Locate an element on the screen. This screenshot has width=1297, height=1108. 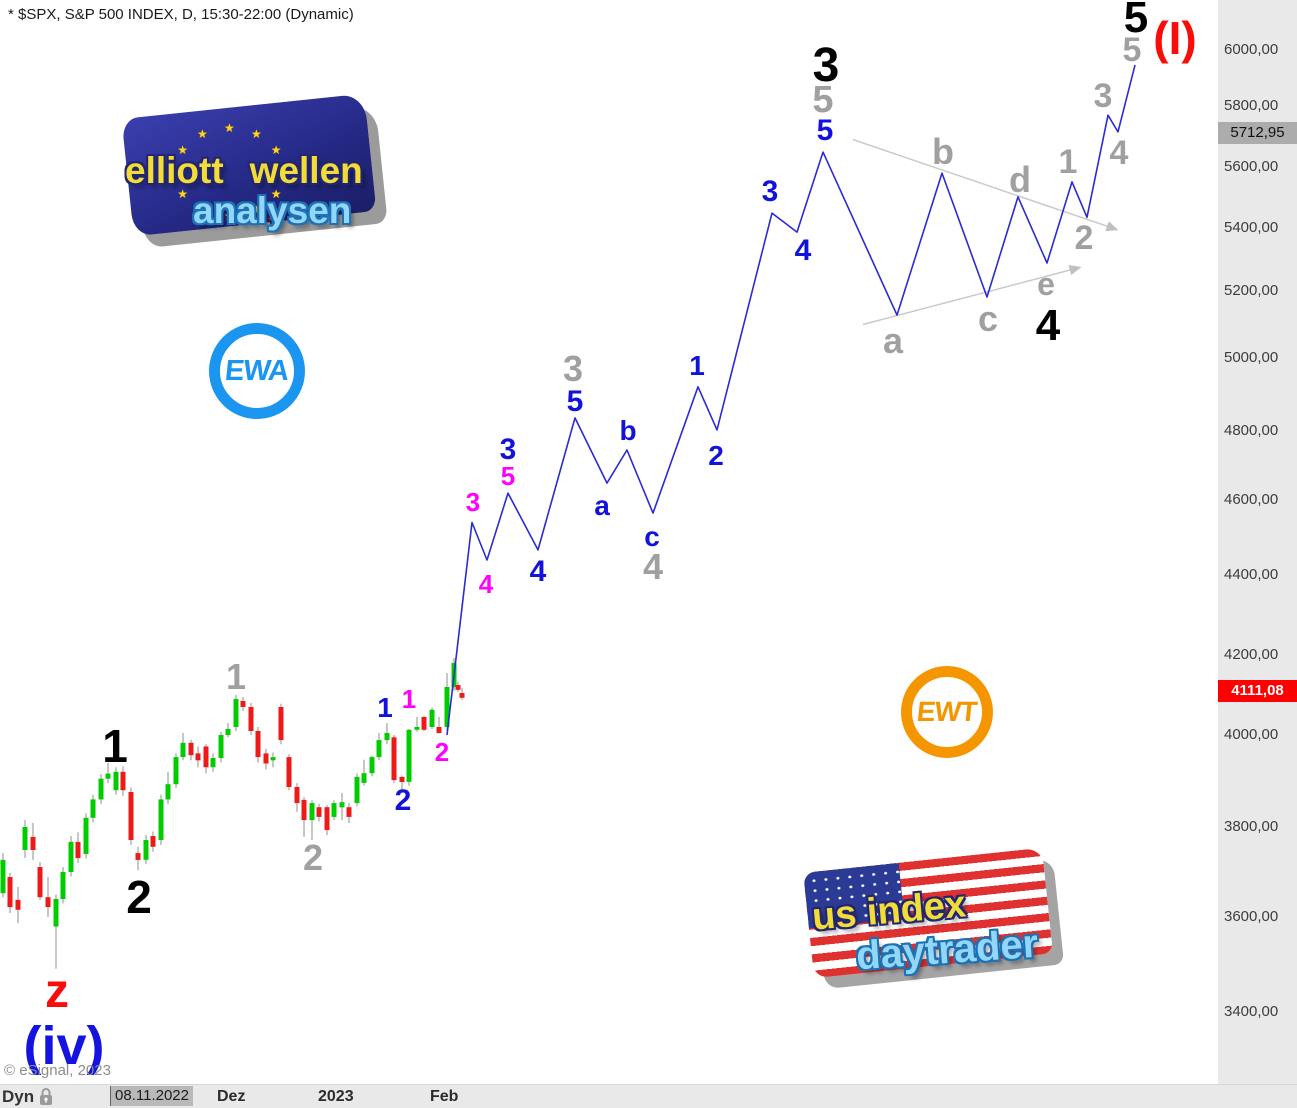
wave-label-black-2: 2 is located at coordinates (139, 897).